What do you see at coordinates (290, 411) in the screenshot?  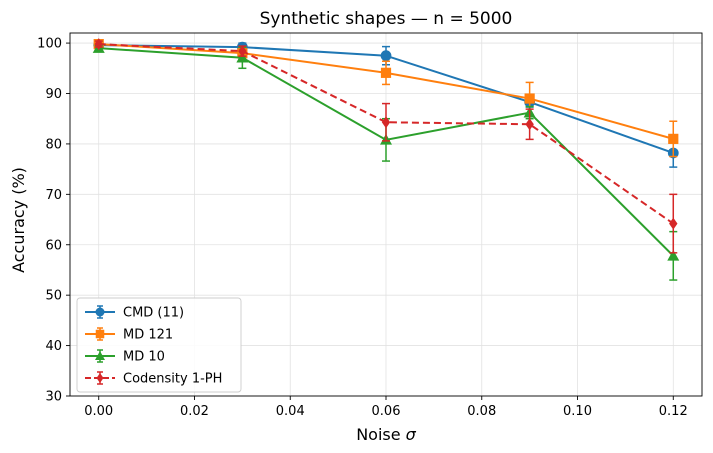 I see `x-tick-label: 0.04` at bounding box center [290, 411].